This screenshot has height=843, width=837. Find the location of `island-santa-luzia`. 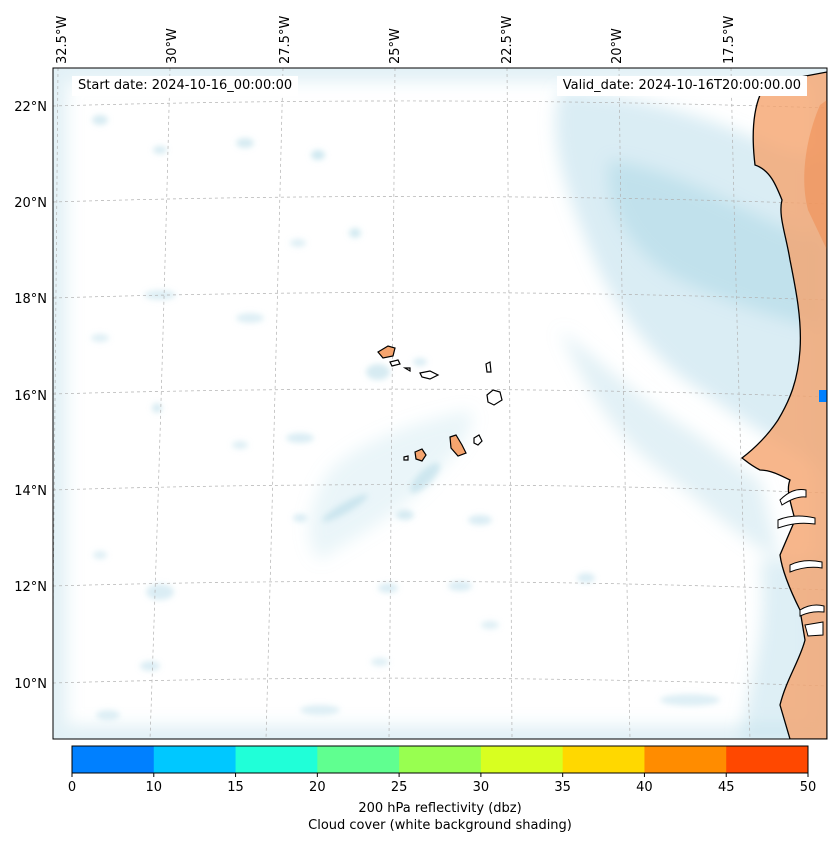

island-santa-luzia is located at coordinates (406, 370).